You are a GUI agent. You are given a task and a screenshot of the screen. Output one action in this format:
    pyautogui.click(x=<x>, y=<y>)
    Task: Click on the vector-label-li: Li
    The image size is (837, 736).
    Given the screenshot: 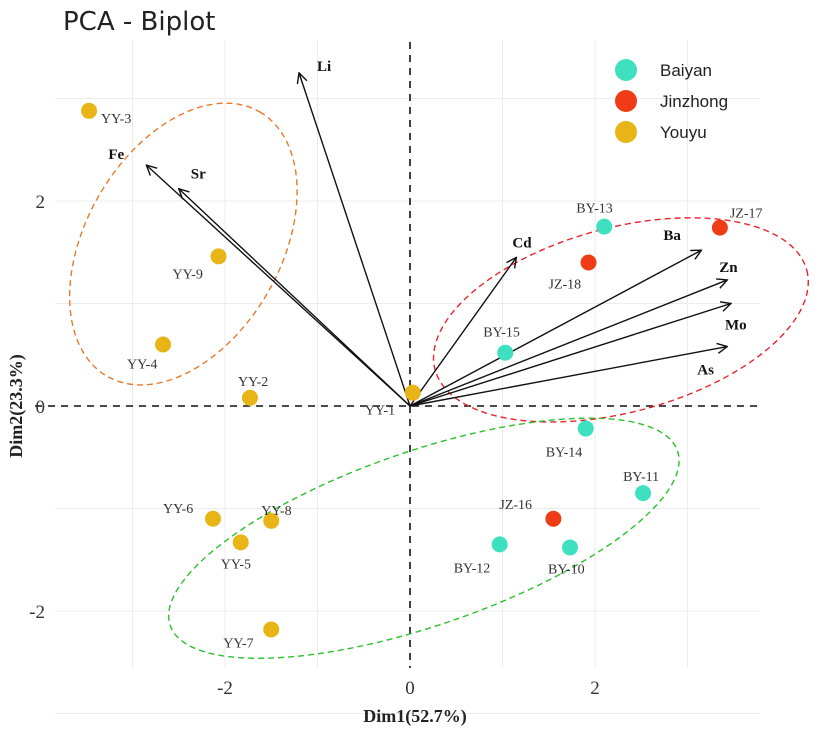 What is the action you would take?
    pyautogui.click(x=324, y=67)
    